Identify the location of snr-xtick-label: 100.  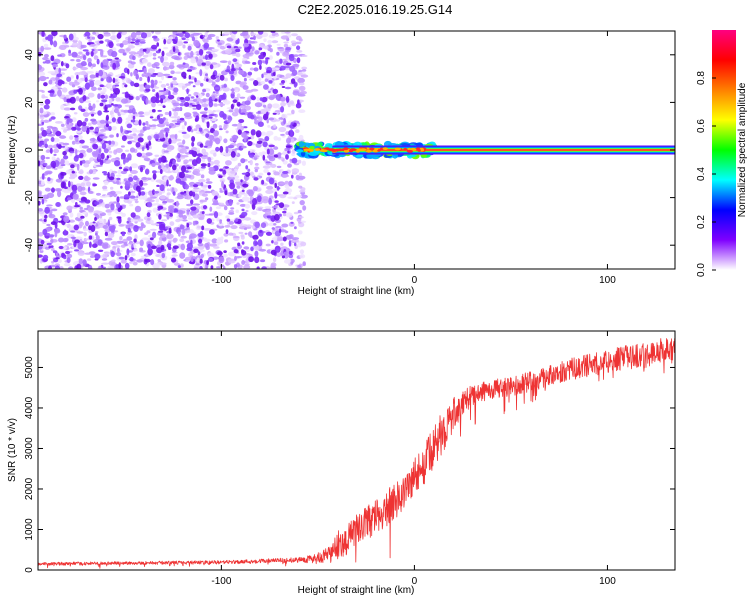
(607, 581).